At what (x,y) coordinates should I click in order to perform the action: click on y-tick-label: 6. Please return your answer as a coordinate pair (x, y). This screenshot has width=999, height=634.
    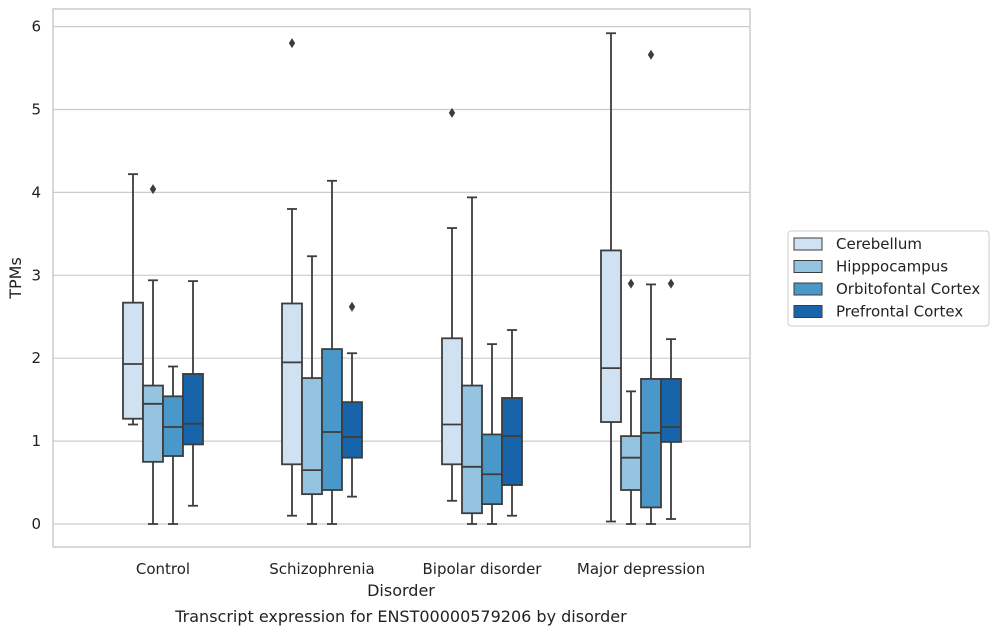
    Looking at the image, I should click on (36, 27).